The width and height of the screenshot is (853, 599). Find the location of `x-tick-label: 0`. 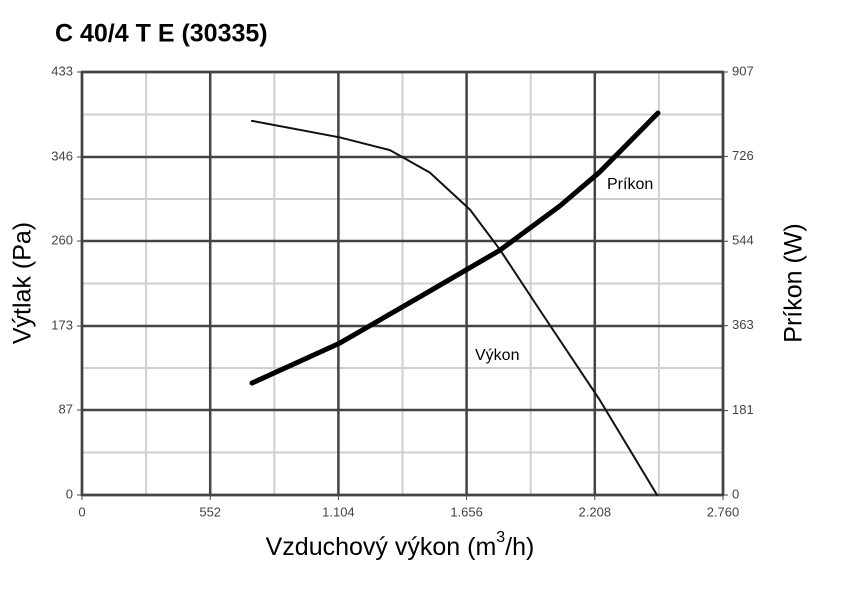

x-tick-label: 0 is located at coordinates (81, 511).